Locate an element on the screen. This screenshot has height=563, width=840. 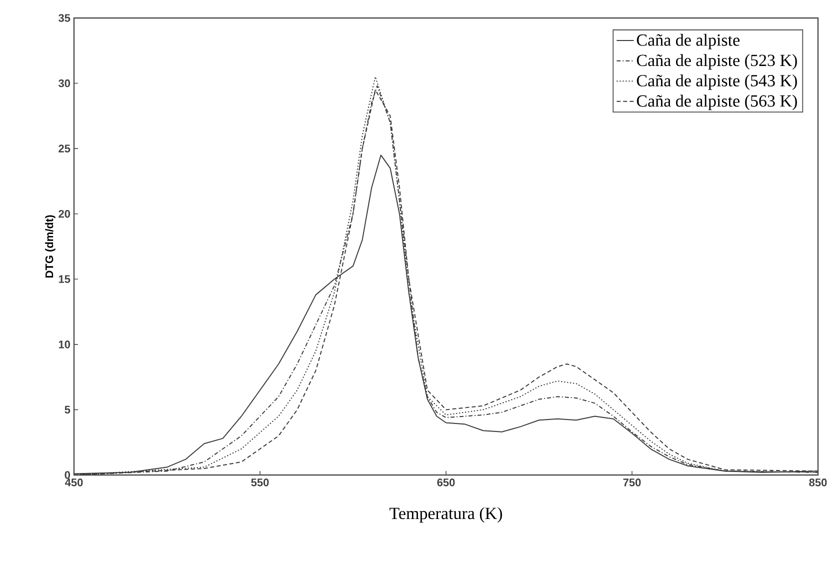
legend-label: Caña de alpiste (523 K) is located at coordinates (716, 62).